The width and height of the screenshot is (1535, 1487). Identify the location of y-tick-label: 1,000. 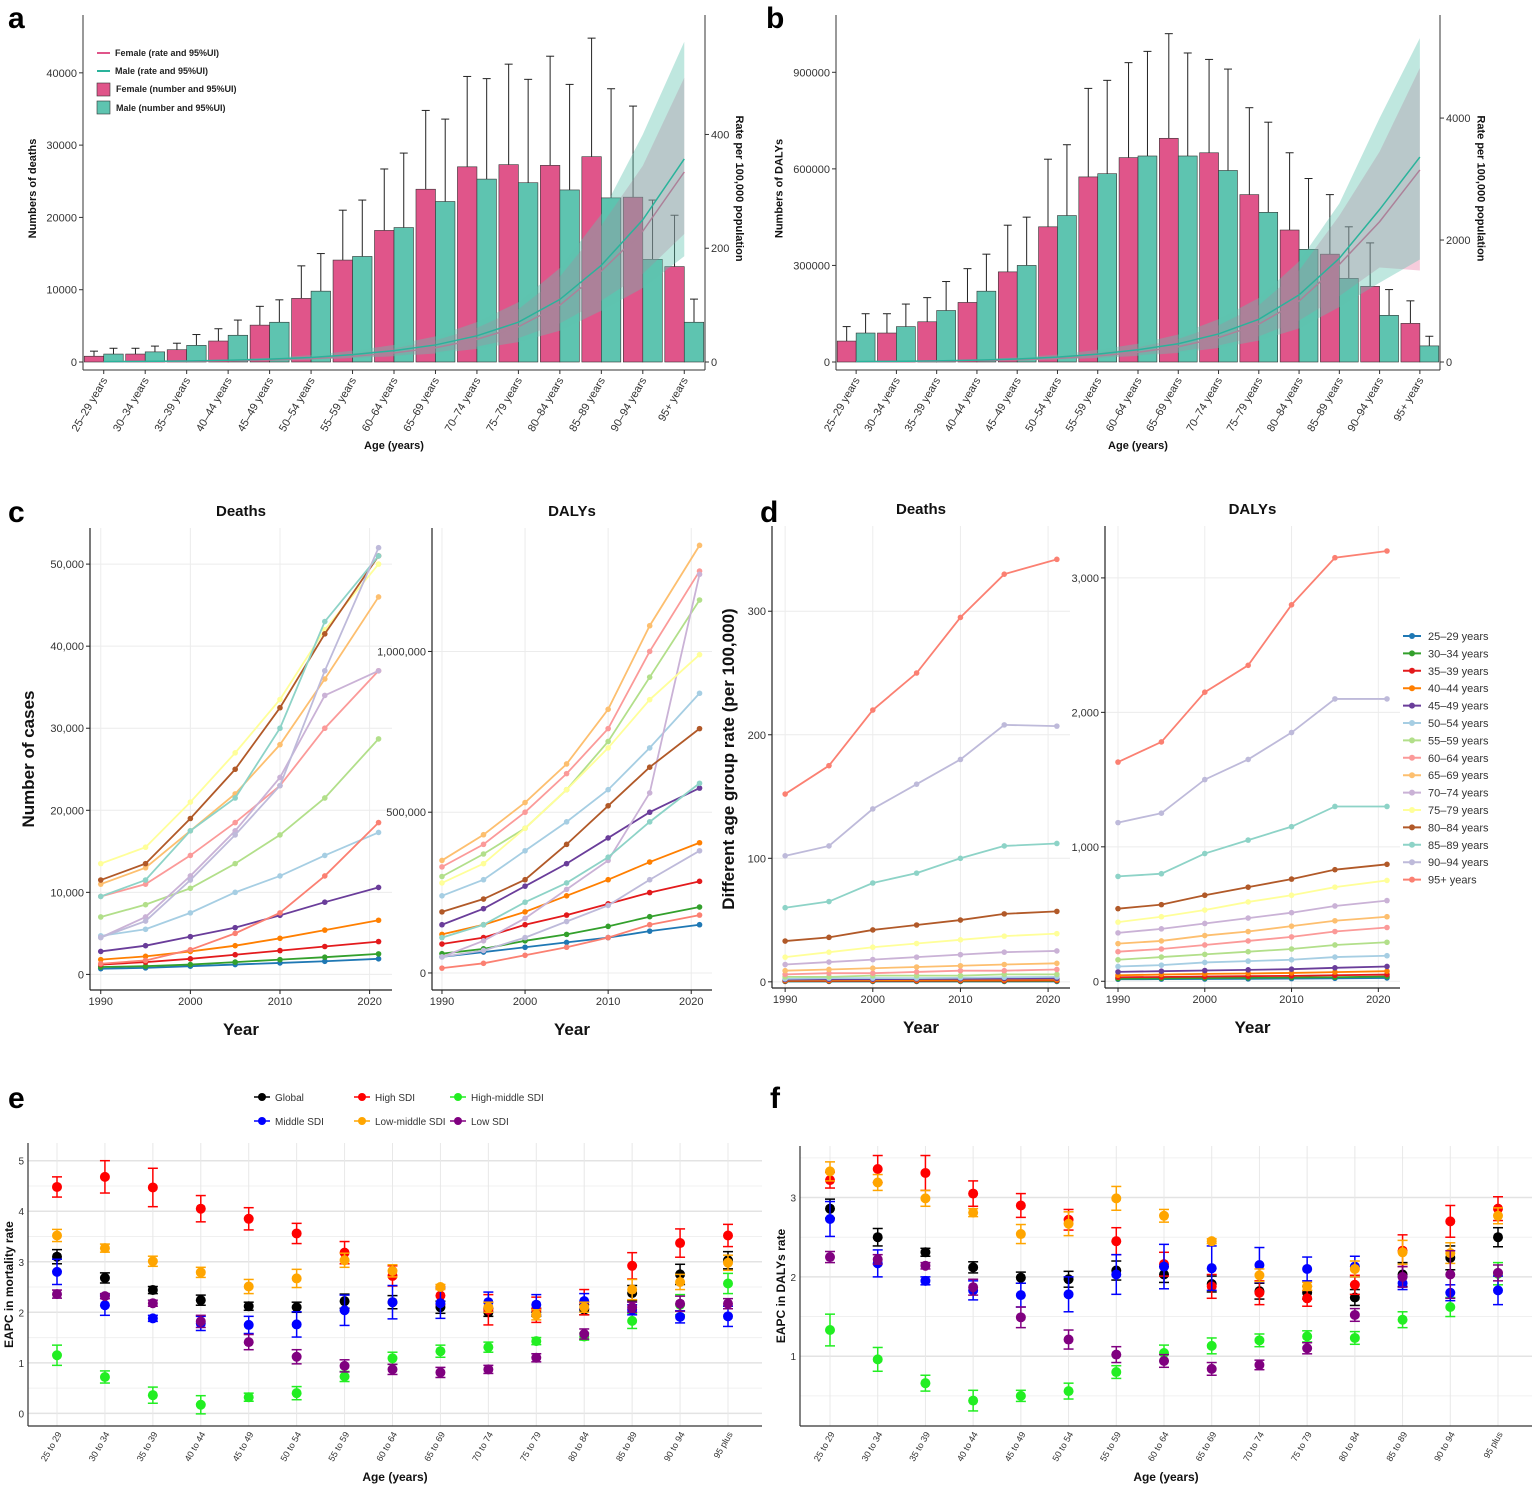
(1085, 848).